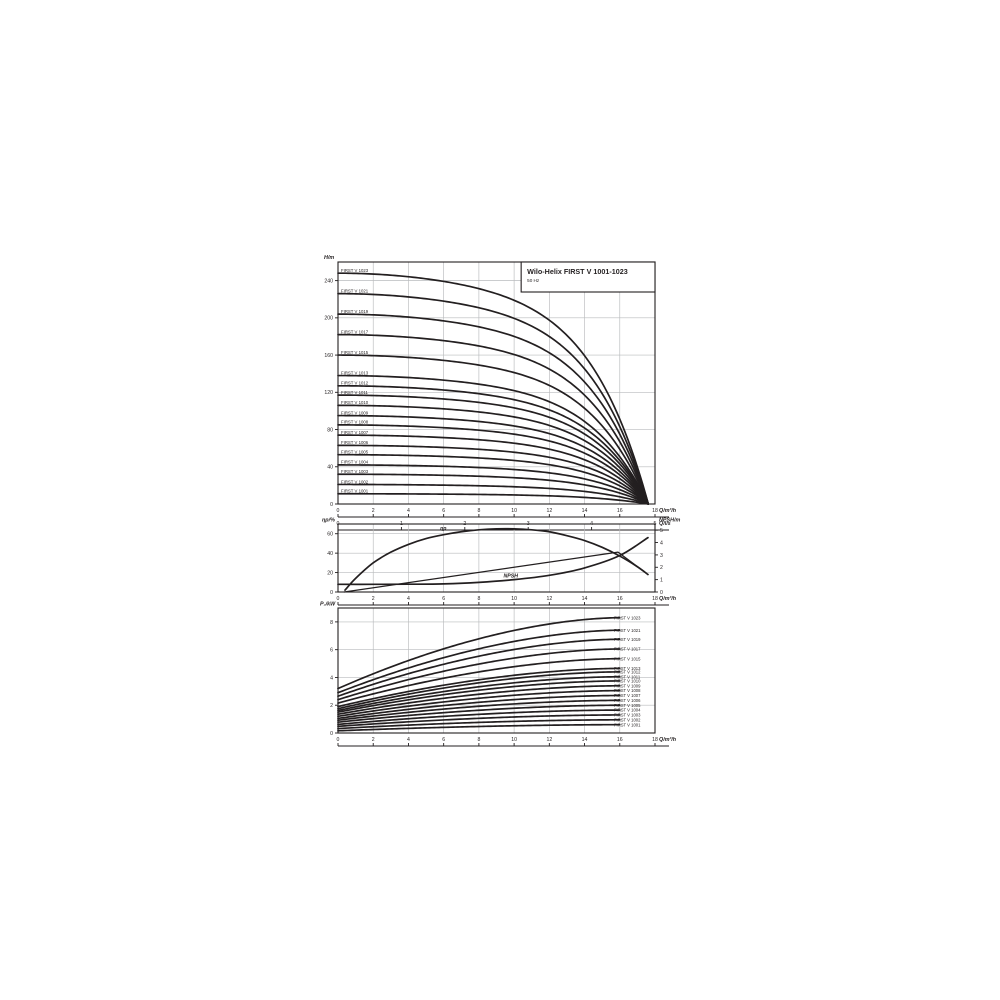 The width and height of the screenshot is (1000, 1000). What do you see at coordinates (330, 430) in the screenshot?
I see `head-y-tick-label: 80` at bounding box center [330, 430].